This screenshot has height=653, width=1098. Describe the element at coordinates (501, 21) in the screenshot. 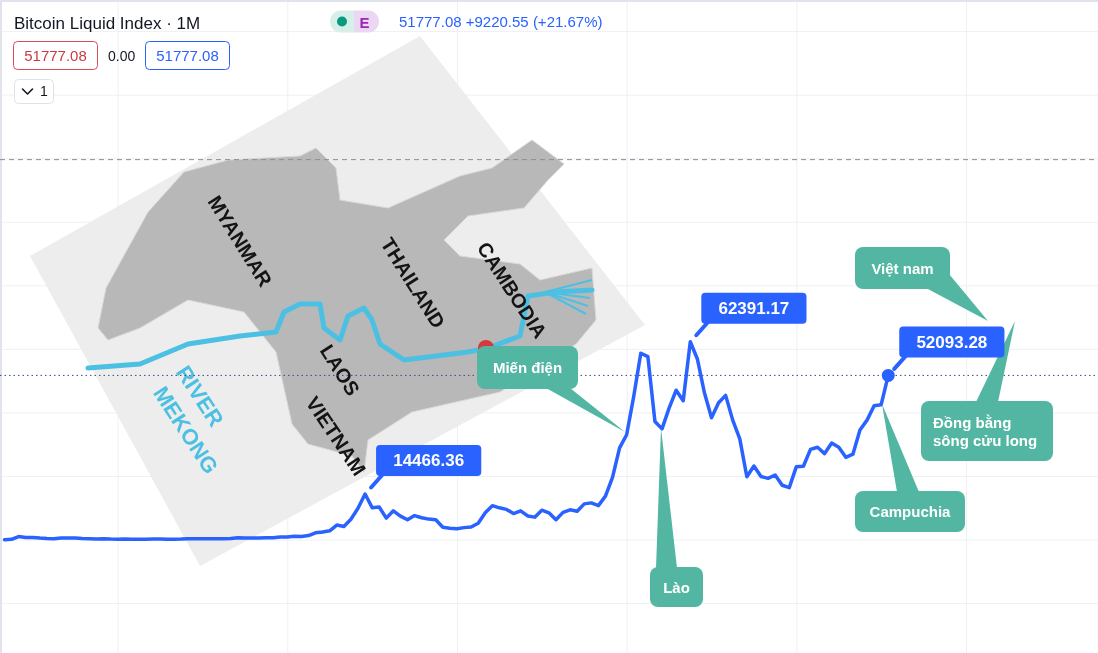

I see `text: 51777.08 +9220.55 (+21.67%)` at that location.